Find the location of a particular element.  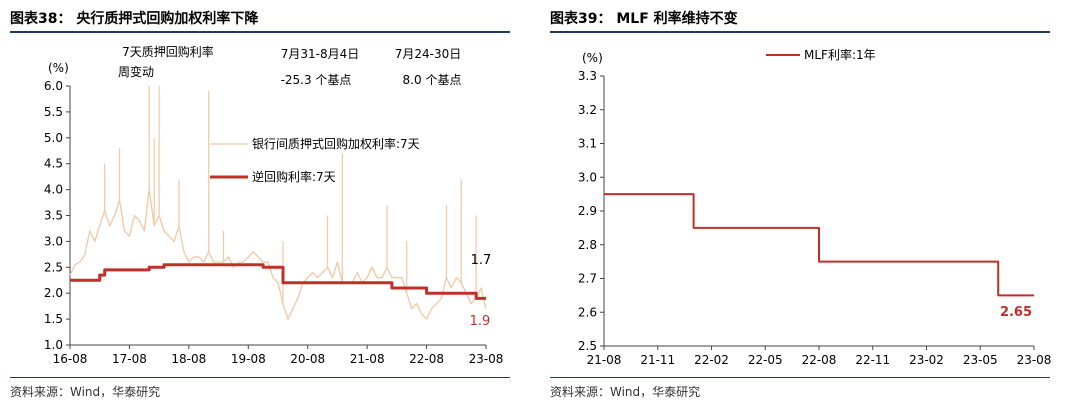

y-tick-label: 1.0 is located at coordinates (53, 345).